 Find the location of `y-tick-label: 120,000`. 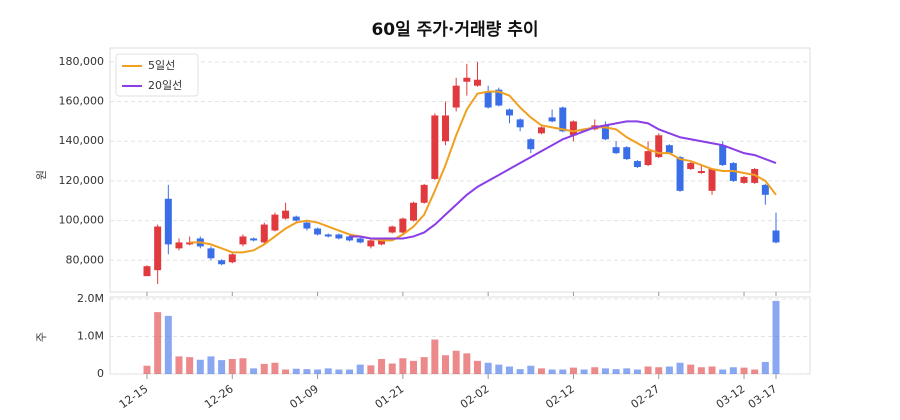

y-tick-label: 120,000 is located at coordinates (82, 180).